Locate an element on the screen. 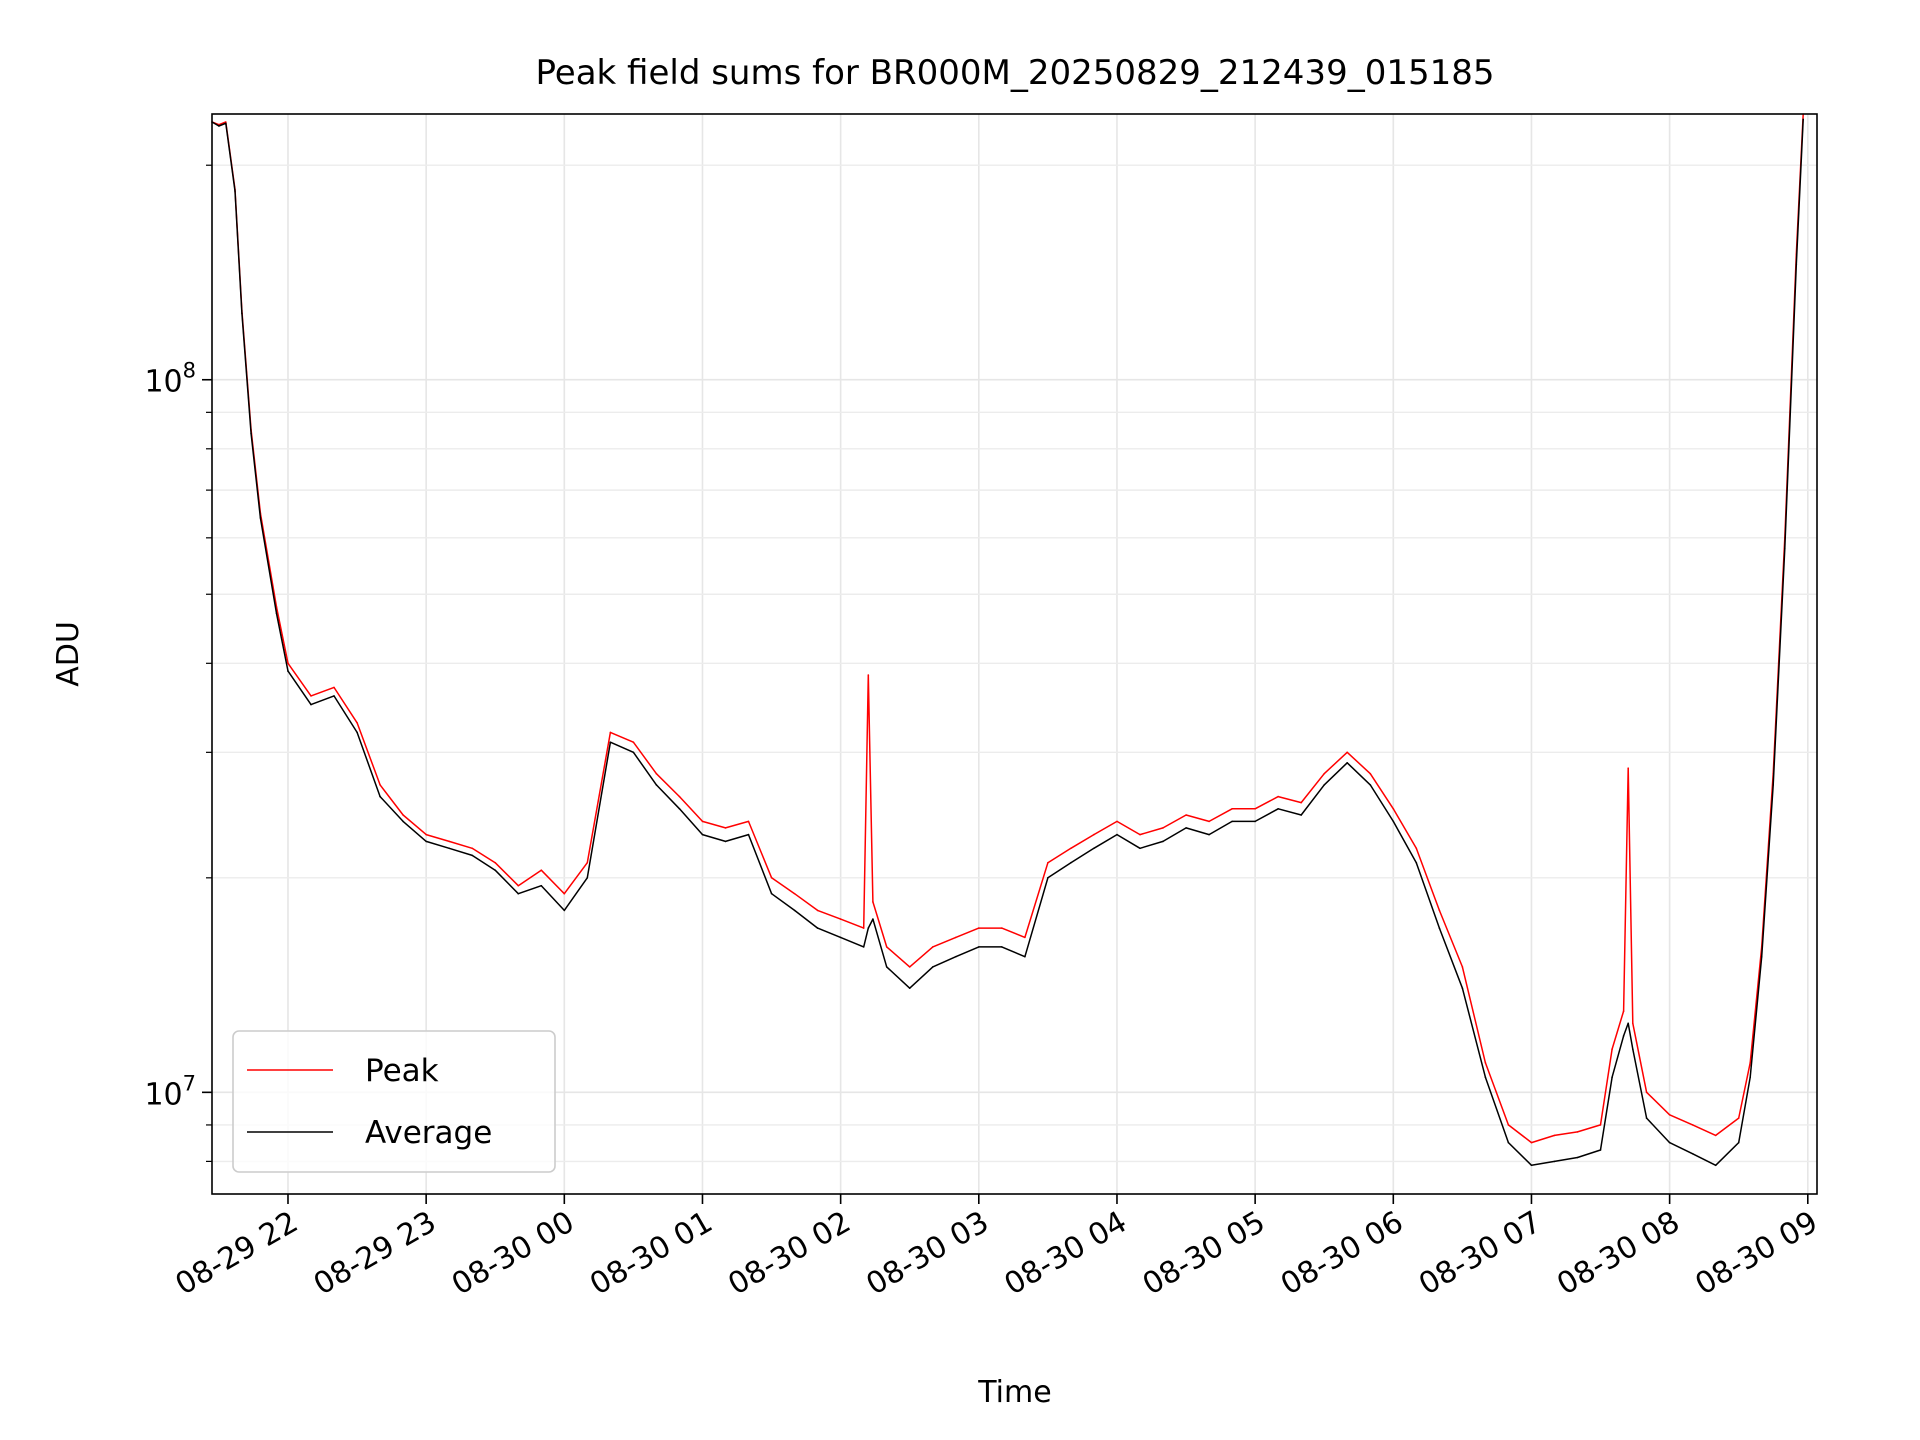 This screenshot has width=1920, height=1440. y-axis-label: ADU is located at coordinates (68, 654).